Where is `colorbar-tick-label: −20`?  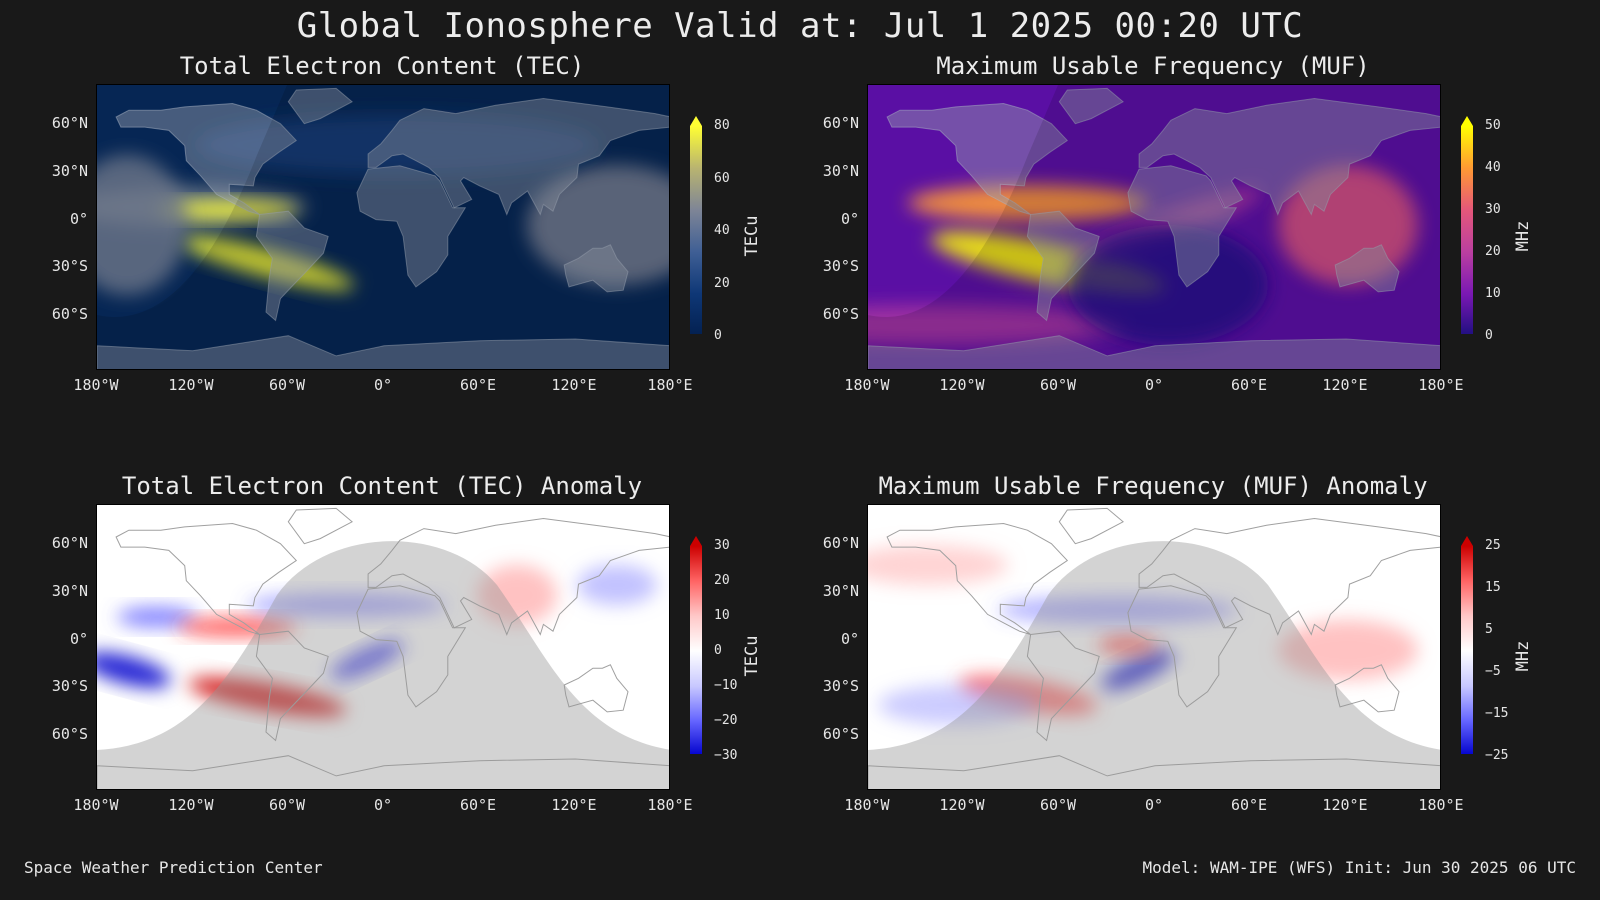 colorbar-tick-label: −20 is located at coordinates (726, 720).